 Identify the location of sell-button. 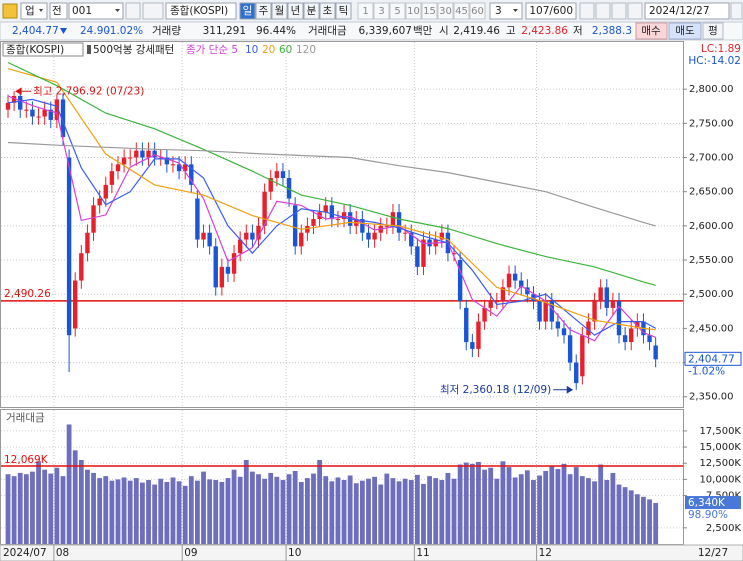
(685, 31).